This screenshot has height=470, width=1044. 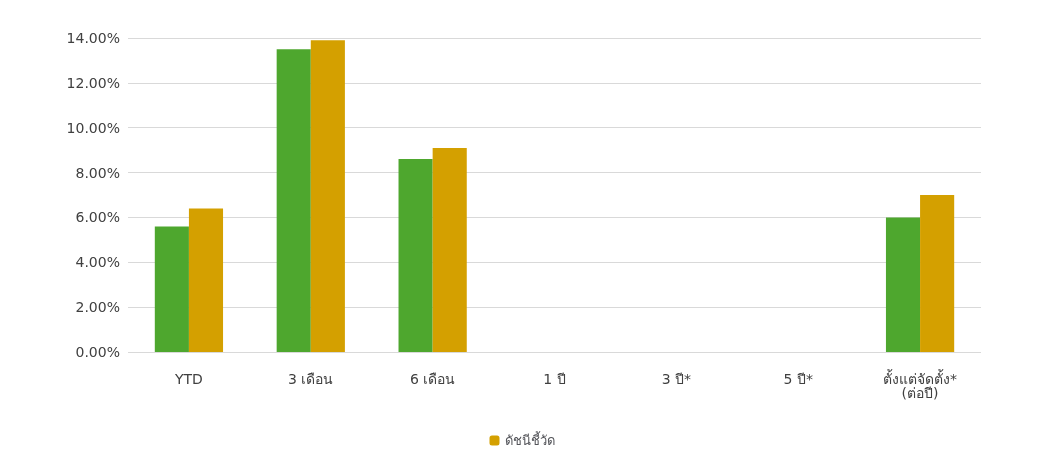 What do you see at coordinates (93, 82) in the screenshot?
I see `y-tick-label: 12.00%` at bounding box center [93, 82].